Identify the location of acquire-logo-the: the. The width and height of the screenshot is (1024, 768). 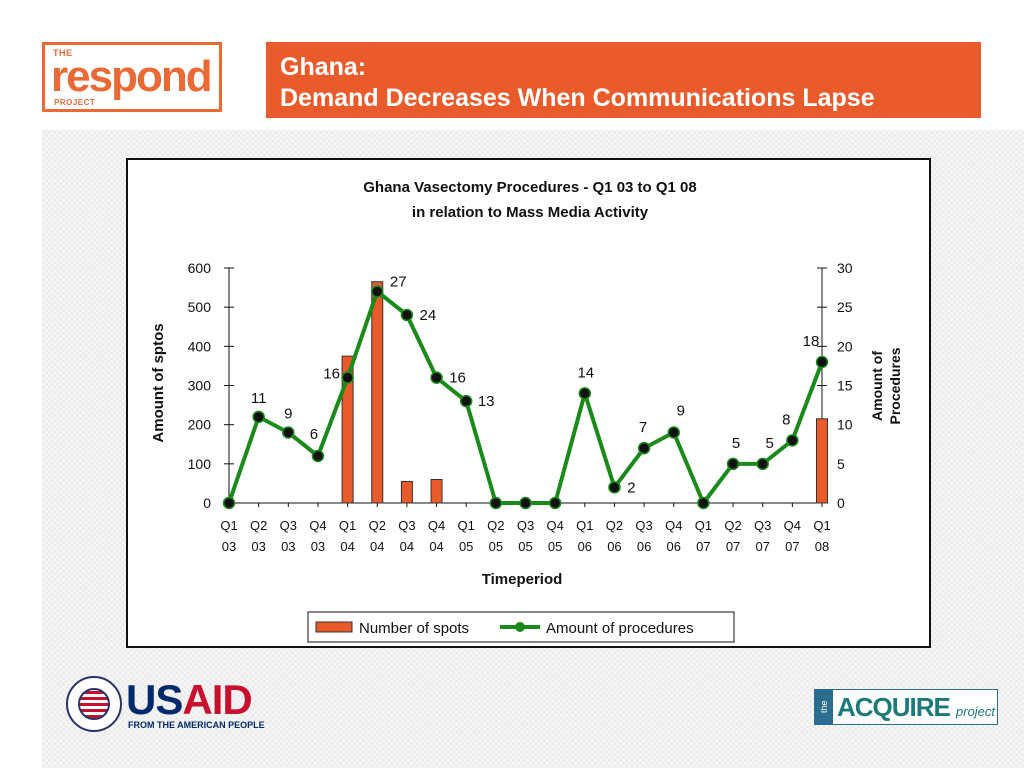
(824, 707).